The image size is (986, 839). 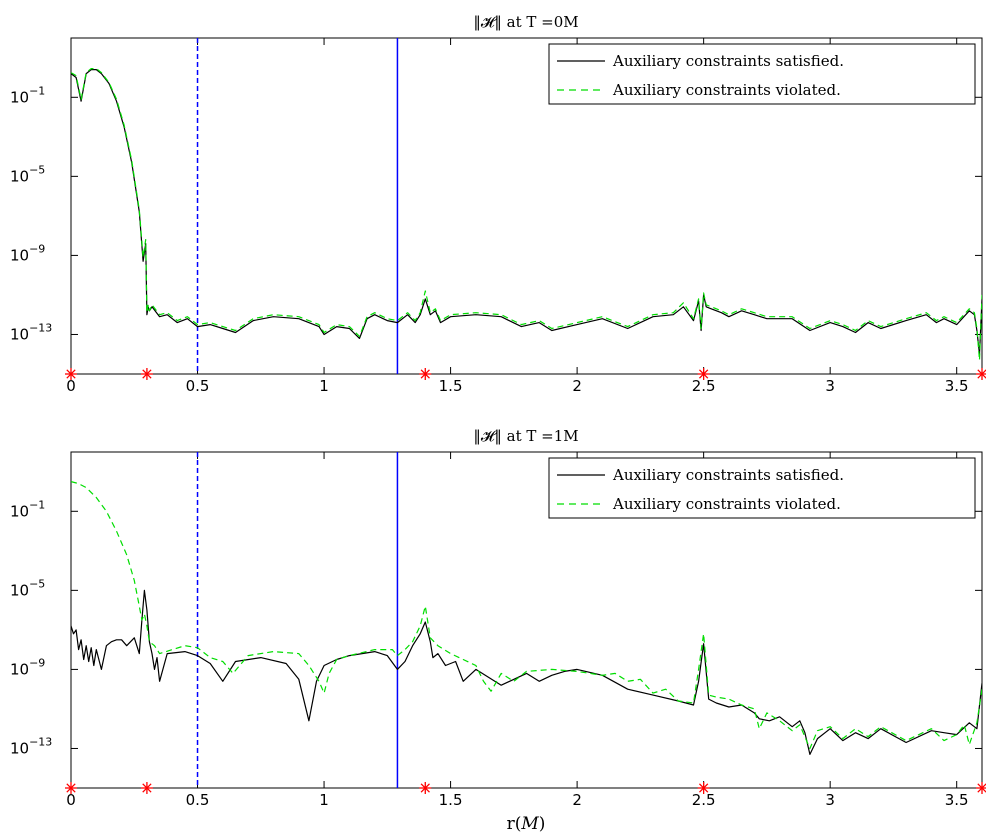 I want to click on markers-bottom, so click(x=525, y=788).